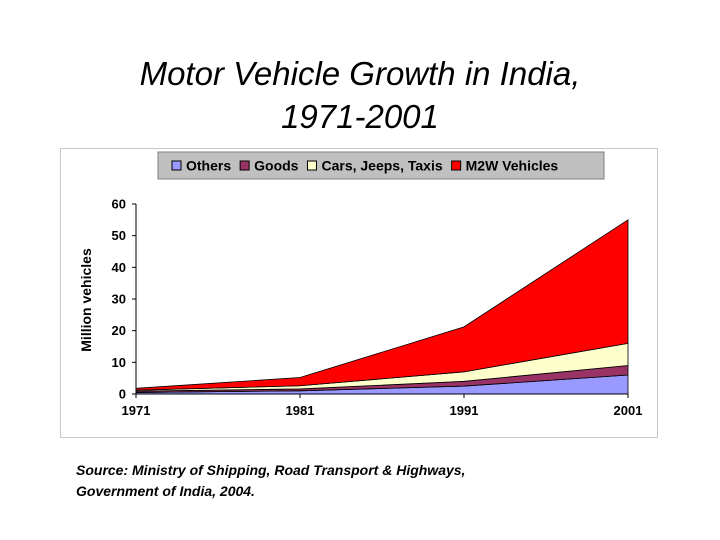 Image resolution: width=720 pixels, height=540 pixels. What do you see at coordinates (119, 267) in the screenshot?
I see `y-tick-label: 40` at bounding box center [119, 267].